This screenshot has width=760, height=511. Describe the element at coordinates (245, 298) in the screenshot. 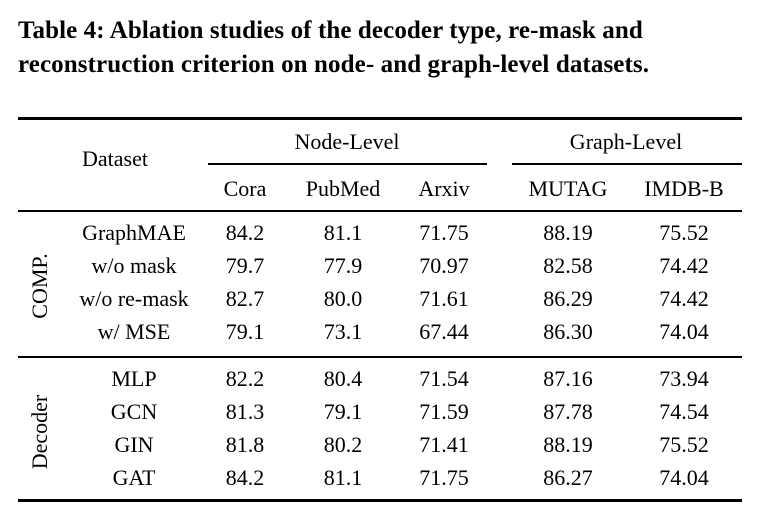

I see `table-cell: 82.7` at that location.